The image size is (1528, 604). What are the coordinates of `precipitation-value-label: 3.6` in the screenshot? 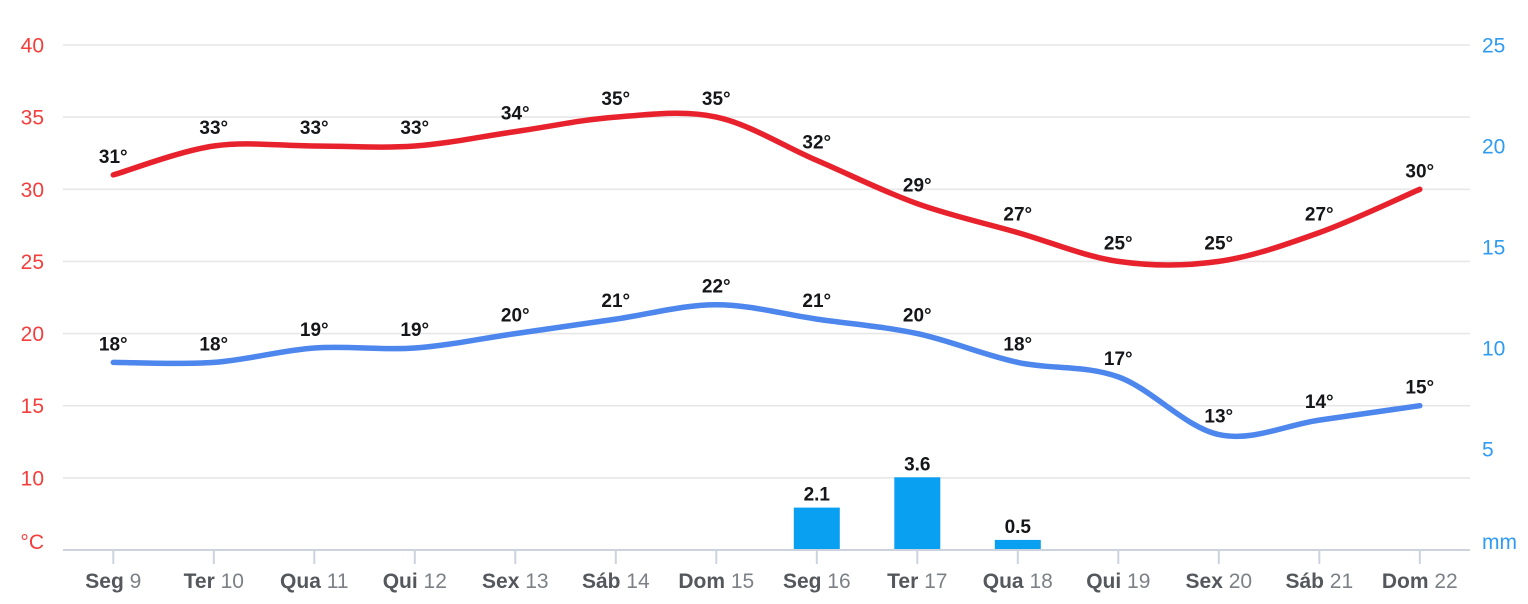 It's located at (917, 464).